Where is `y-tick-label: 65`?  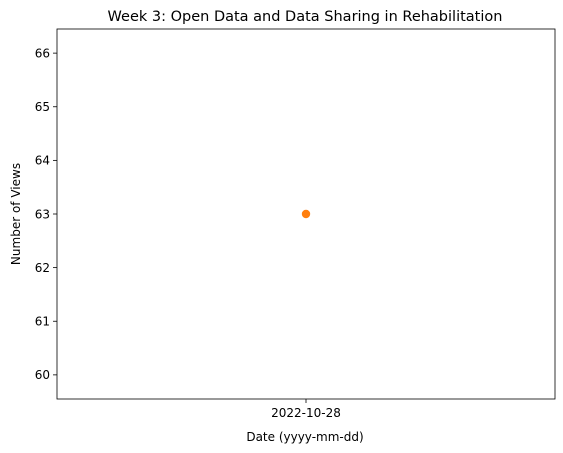
y-tick-label: 65 is located at coordinates (42, 107).